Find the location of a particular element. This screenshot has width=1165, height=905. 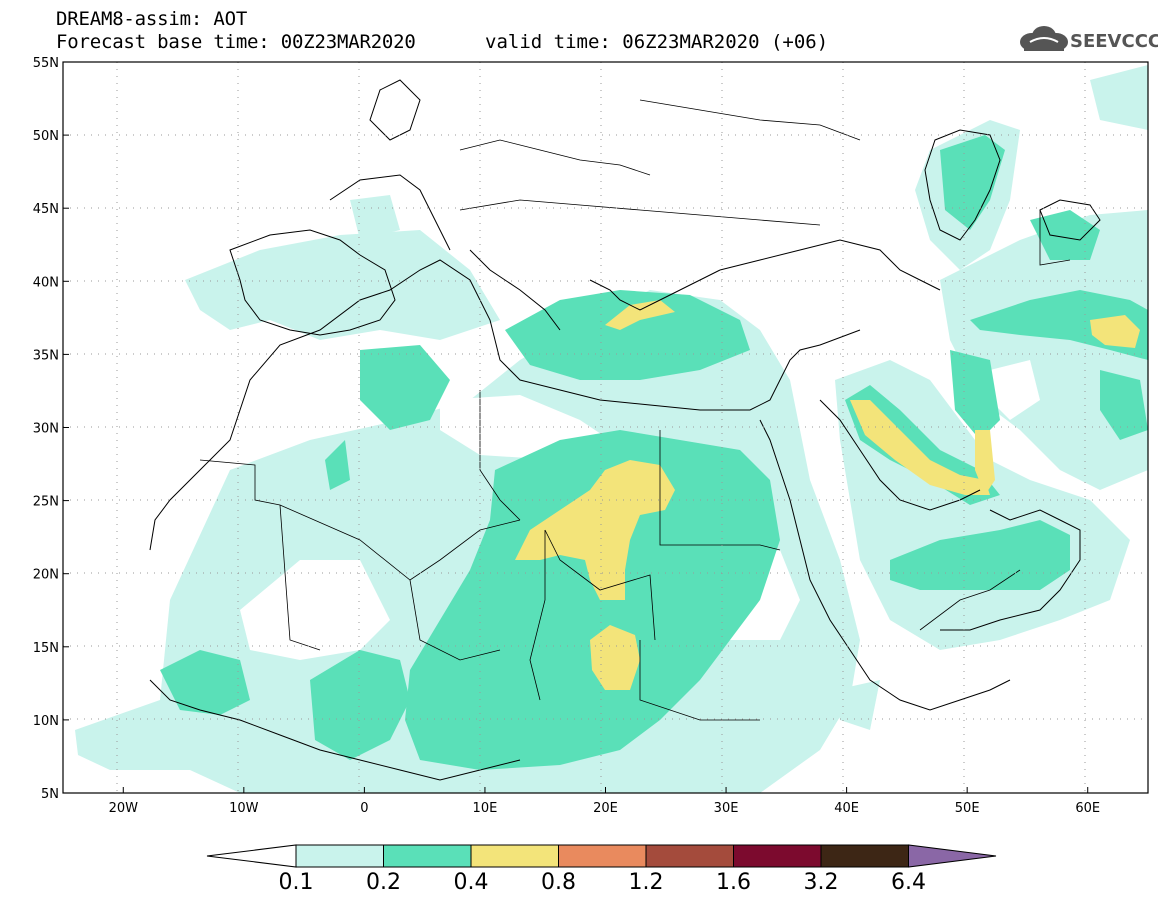

lat-tick-label: 30N is located at coordinates (46, 429).